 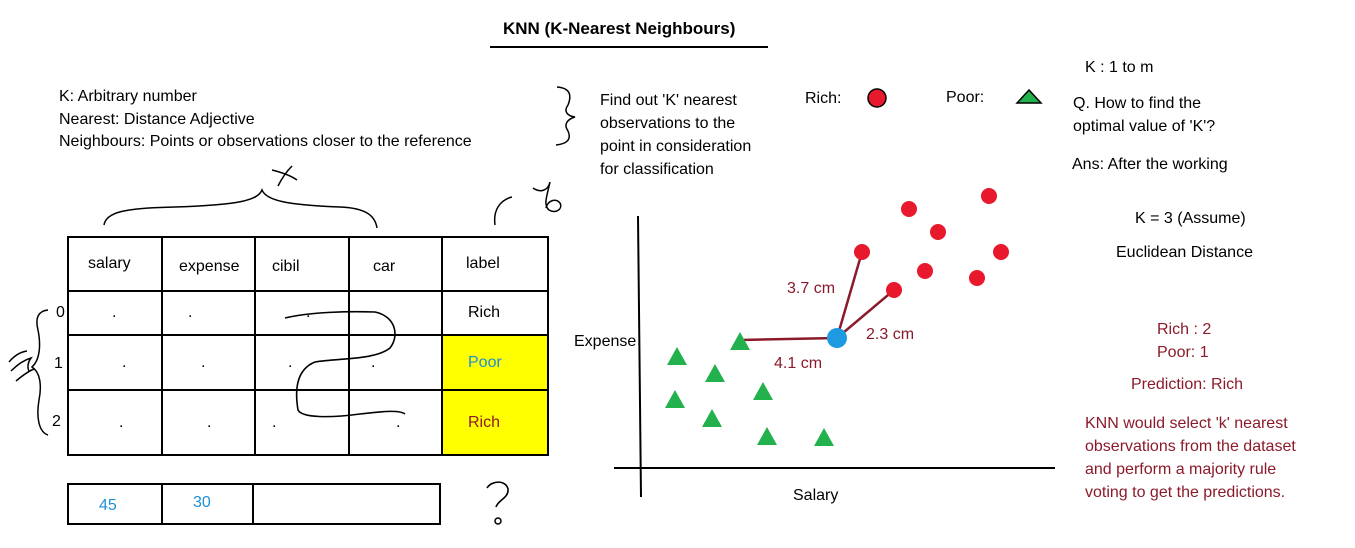 What do you see at coordinates (668, 100) in the screenshot?
I see `find-line-1: Find out 'K' nearest` at bounding box center [668, 100].